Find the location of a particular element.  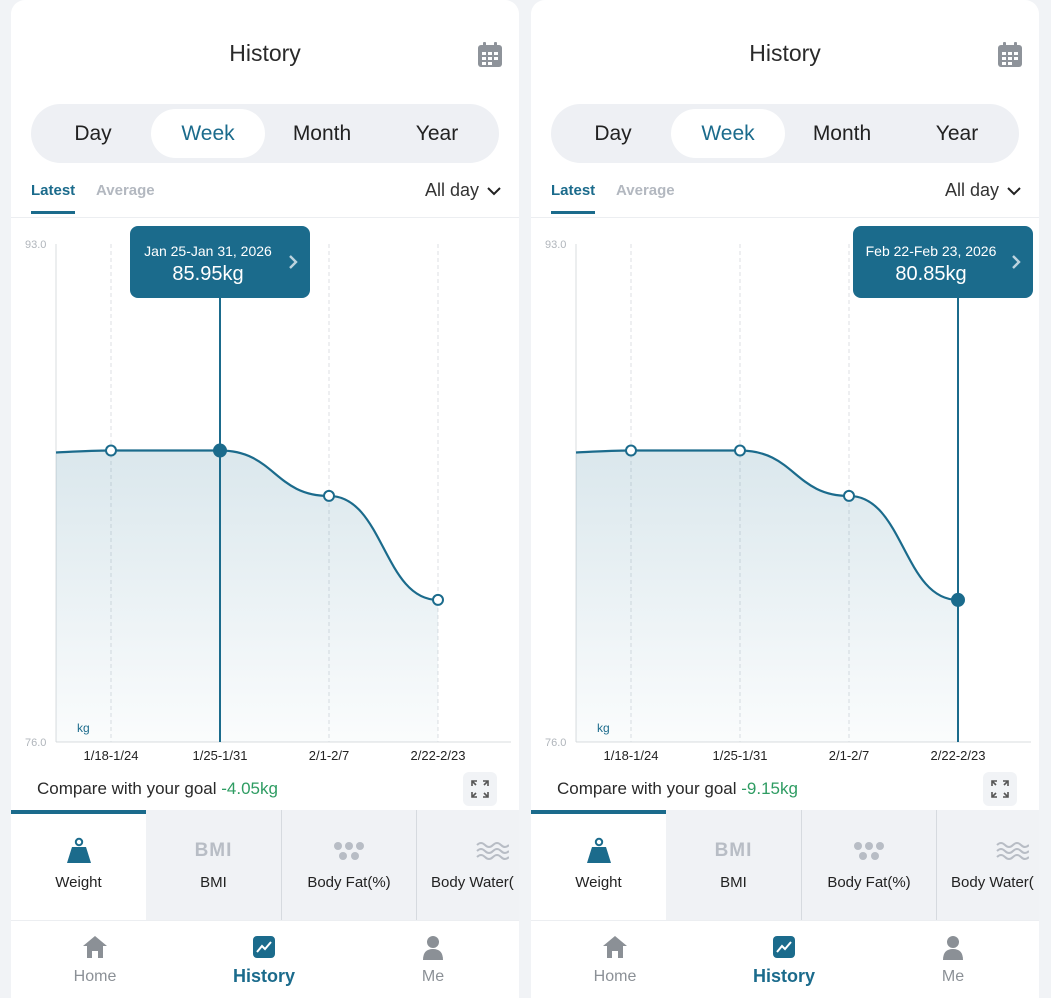

value-tooltip: Feb 22-Feb 23, 2026 80.85kg is located at coordinates (943, 262).